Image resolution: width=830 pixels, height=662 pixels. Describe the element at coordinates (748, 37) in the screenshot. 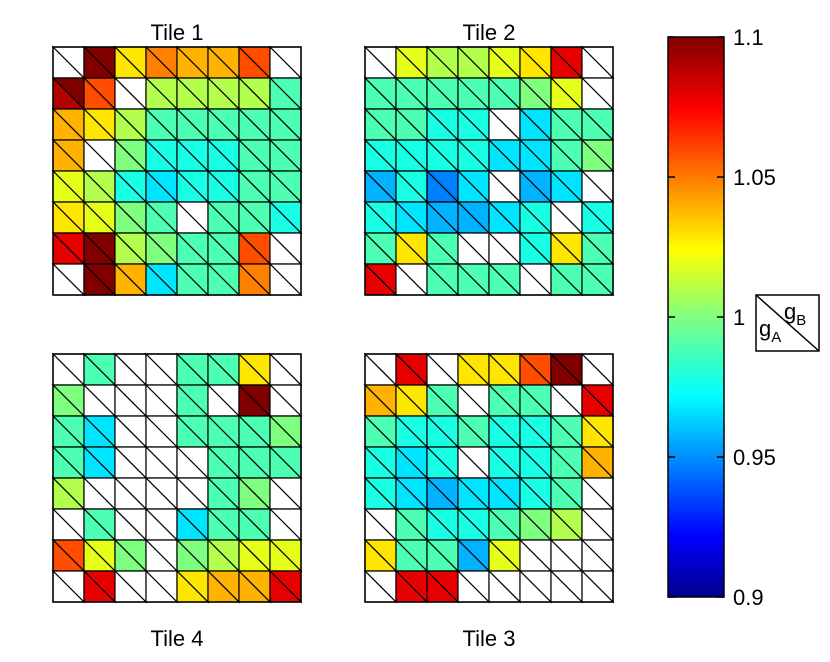

I see `colorbar-tick-label: 1.1` at that location.